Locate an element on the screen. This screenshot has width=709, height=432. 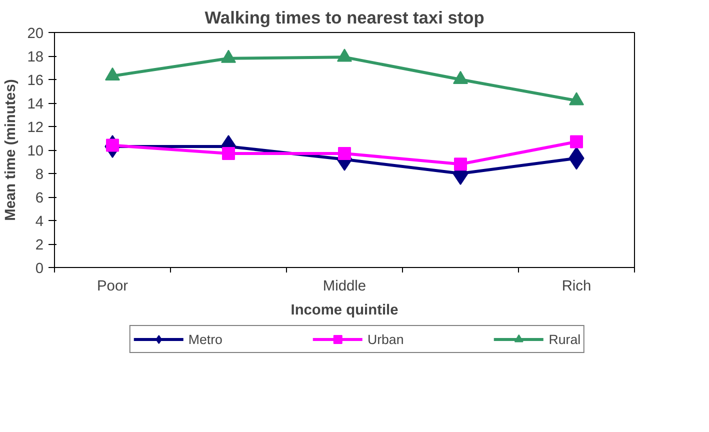
y-tick-label: 12 is located at coordinates (35, 128).